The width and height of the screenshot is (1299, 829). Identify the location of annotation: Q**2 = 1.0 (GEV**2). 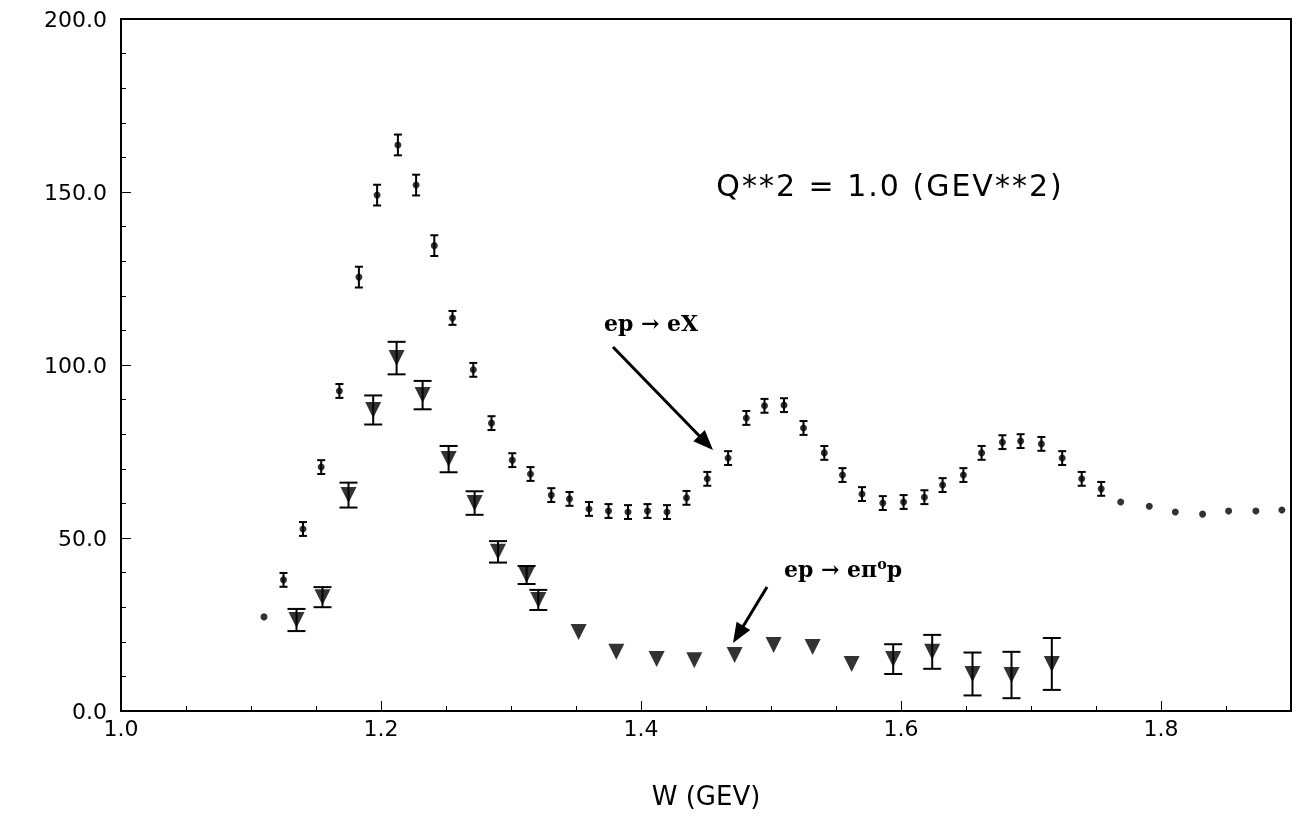
(890, 185).